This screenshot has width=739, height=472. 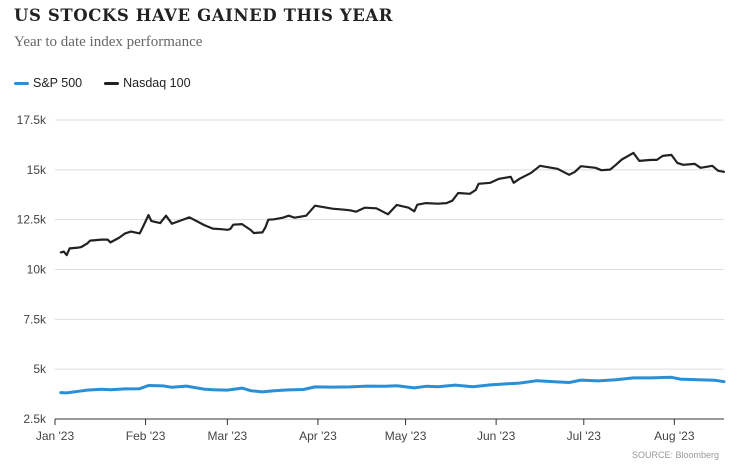 What do you see at coordinates (674, 436) in the screenshot?
I see `x-tick-label: Aug '23` at bounding box center [674, 436].